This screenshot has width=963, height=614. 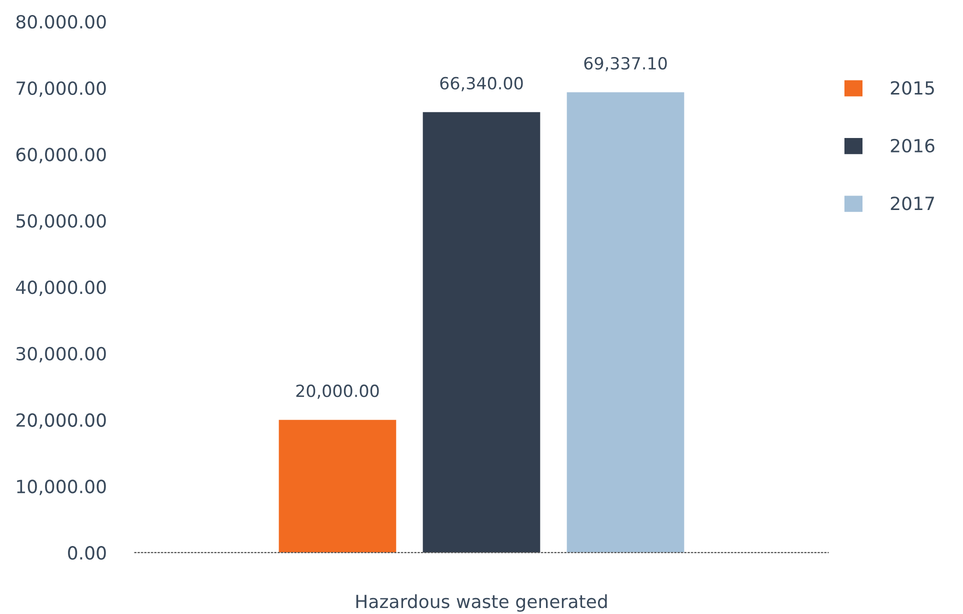 I want to click on legend-label: 2015, so click(x=912, y=88).